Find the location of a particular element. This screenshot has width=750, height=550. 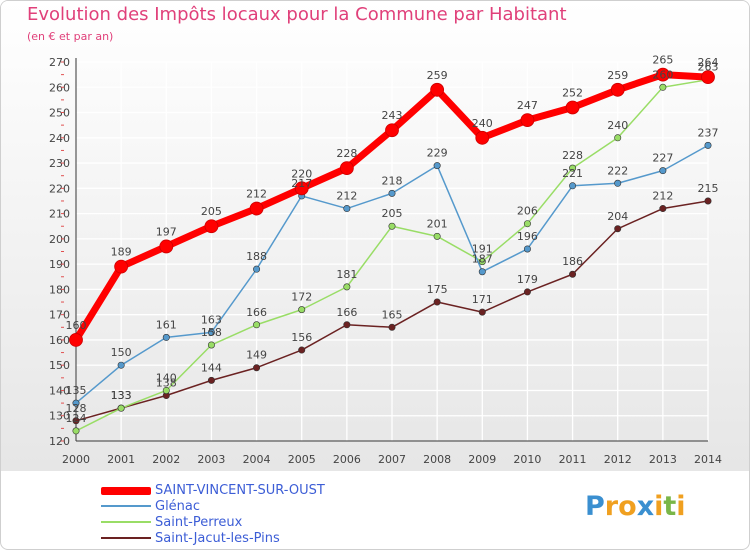

logo-letter: i is located at coordinates (659, 506).